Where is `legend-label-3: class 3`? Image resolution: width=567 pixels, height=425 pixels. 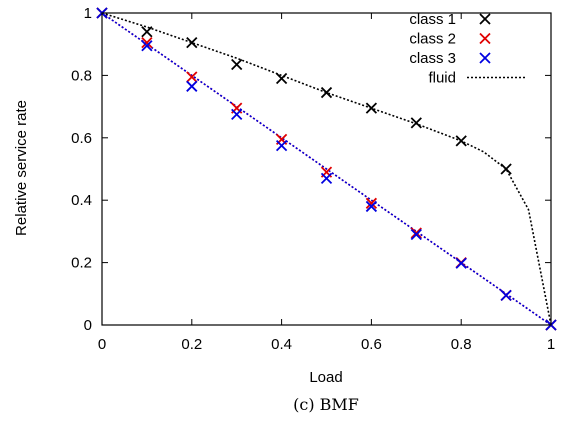 legend-label-3: class 3 is located at coordinates (432, 58).